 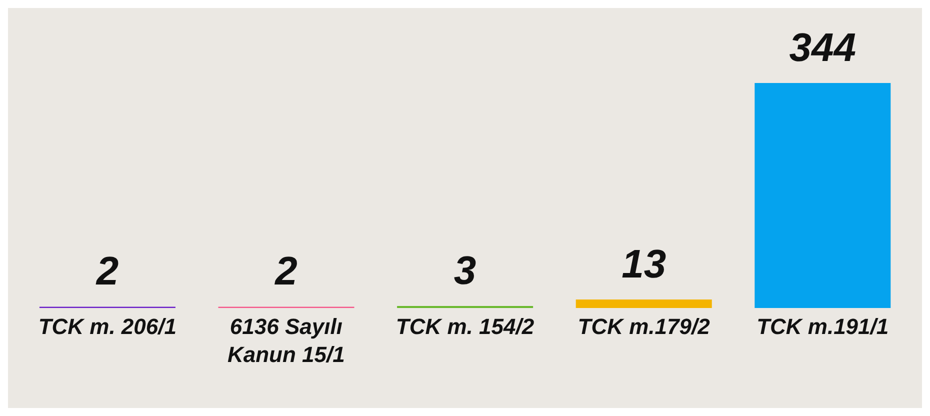 I want to click on x-tick-label: TCK m.191/1, so click(x=822, y=326).